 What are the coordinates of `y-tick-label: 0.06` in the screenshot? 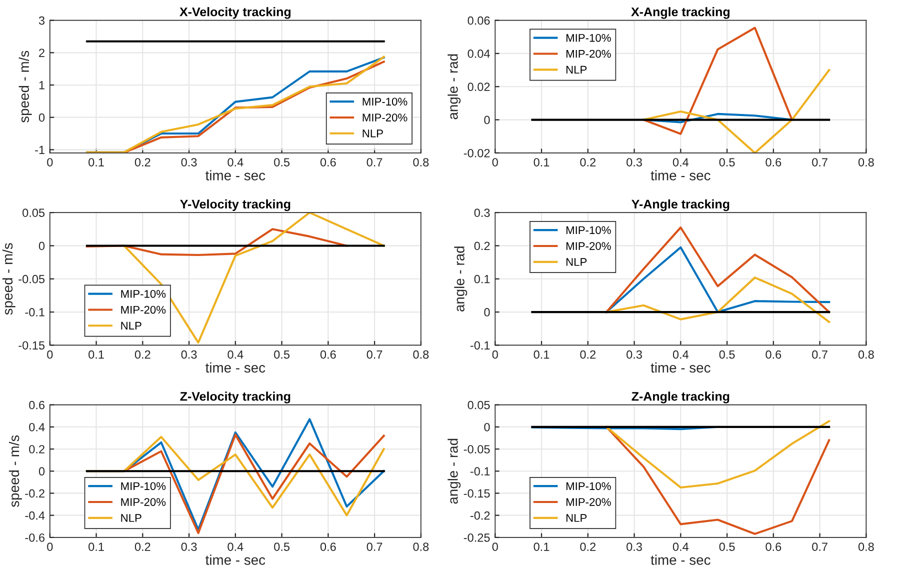 It's located at (479, 20).